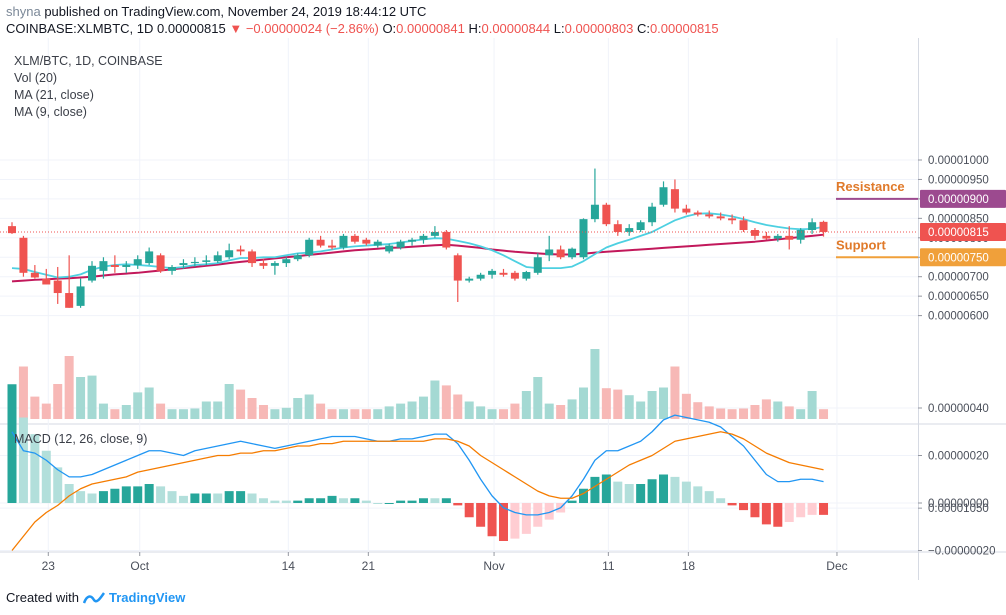 The width and height of the screenshot is (1006, 615). I want to click on chart-legend-title: XLM/BTC, 1D, COINBASE, so click(88, 61).